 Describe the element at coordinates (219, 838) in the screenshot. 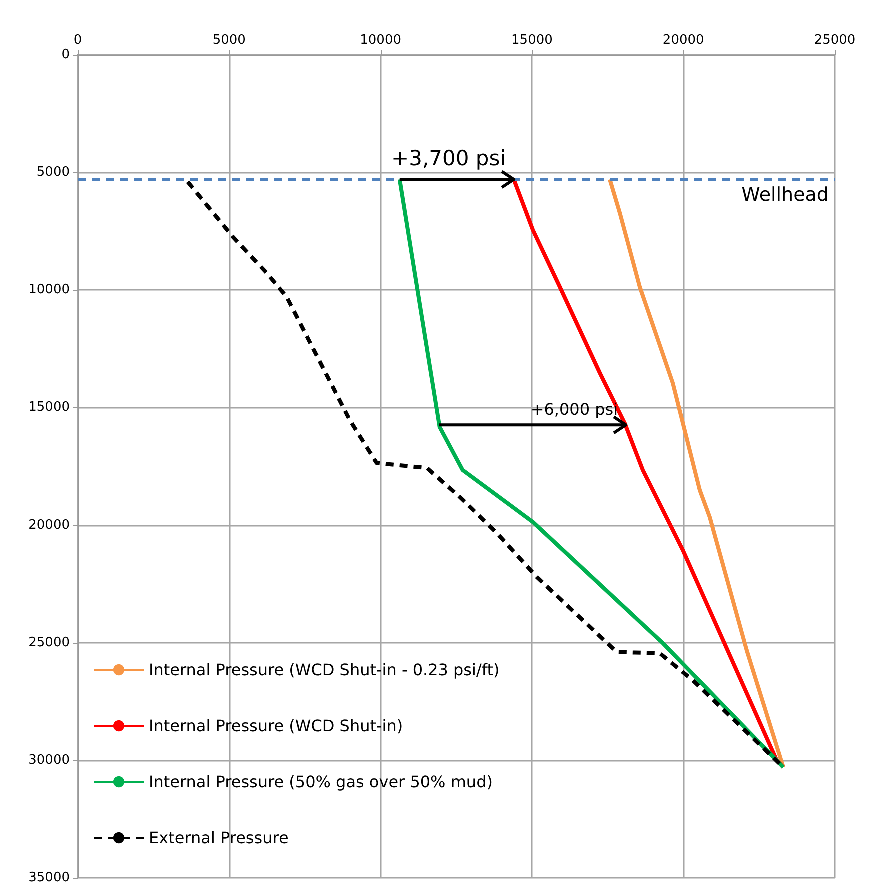

I see `legend-label: External Pressure` at that location.